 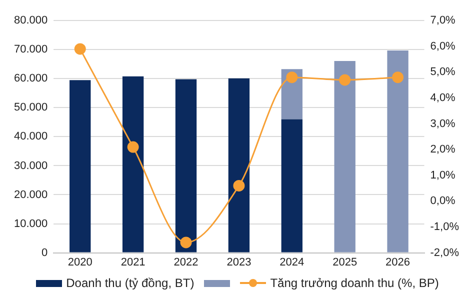 I want to click on y2-tick-label: 3,0%, so click(x=443, y=124).